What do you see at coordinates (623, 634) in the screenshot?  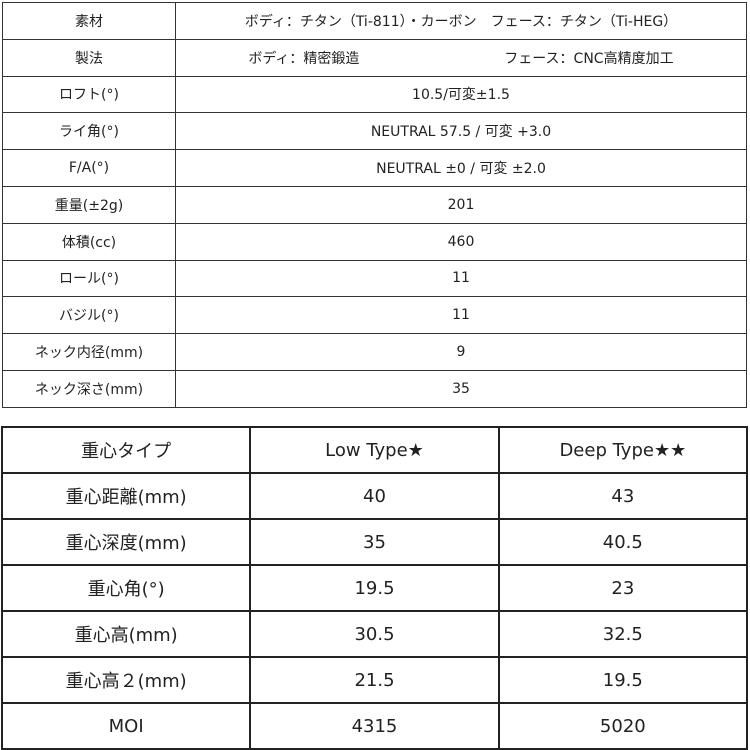 I see `table-cell: 32.5` at bounding box center [623, 634].